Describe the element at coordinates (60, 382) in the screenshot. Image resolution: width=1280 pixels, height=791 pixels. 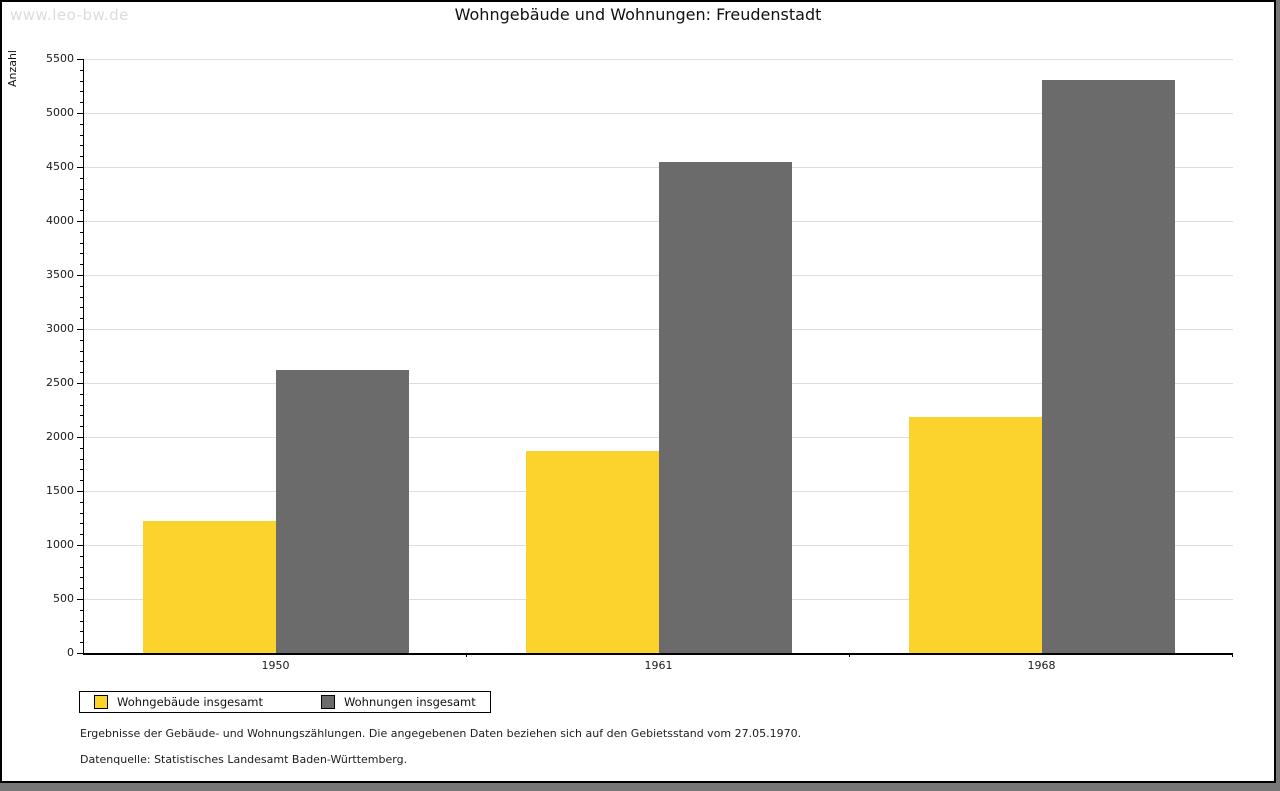
I see `y-tick-label-2500: 2500` at that location.